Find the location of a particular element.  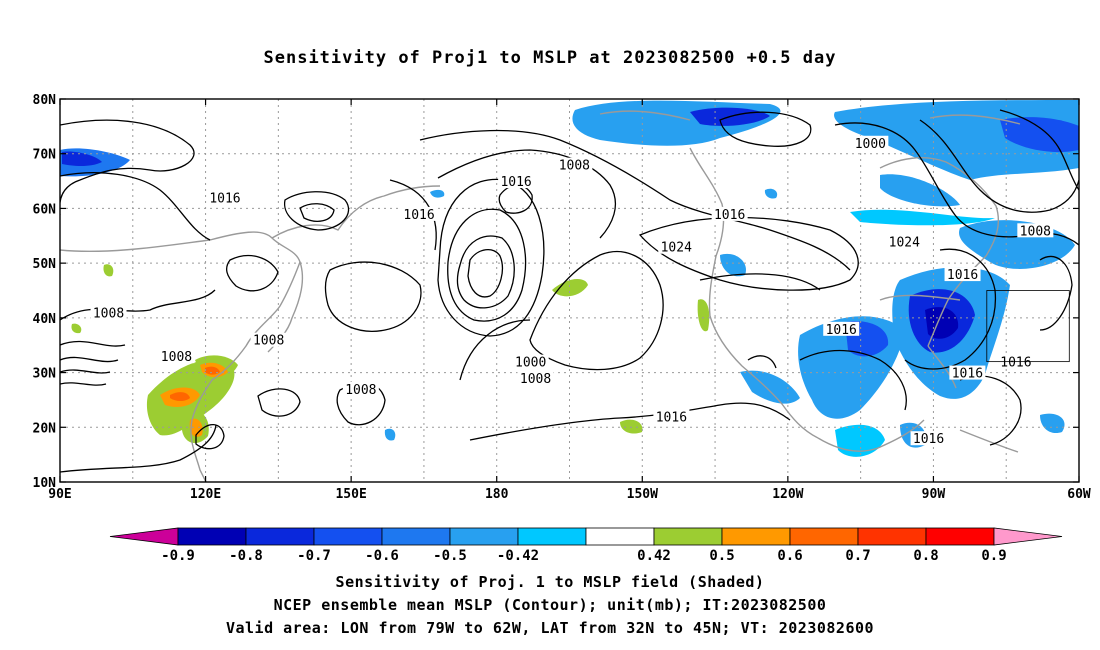

contour-label: 1024 is located at coordinates (904, 242).